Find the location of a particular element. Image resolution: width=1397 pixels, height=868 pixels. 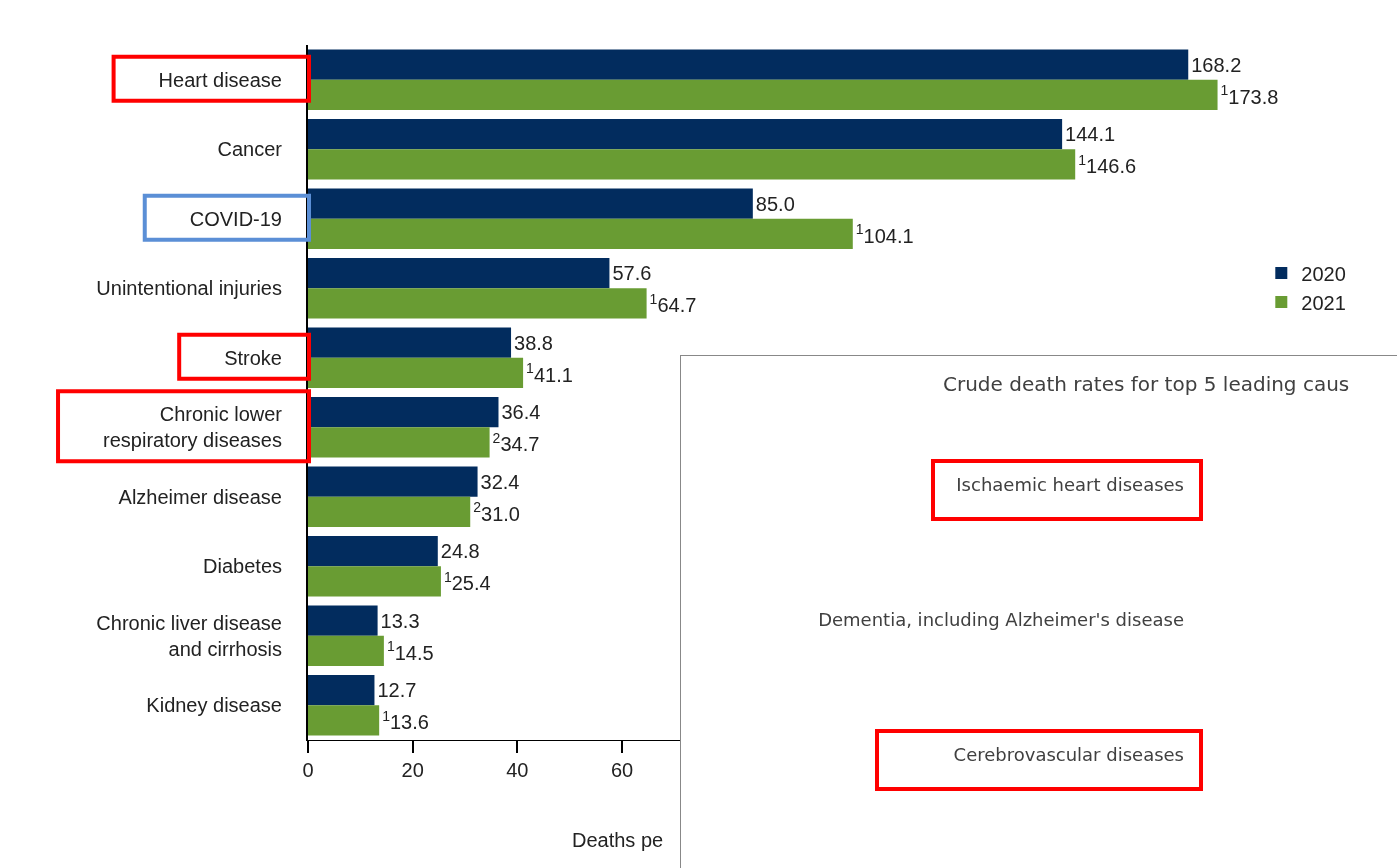

y-tick-label: Stroke is located at coordinates (253, 357).